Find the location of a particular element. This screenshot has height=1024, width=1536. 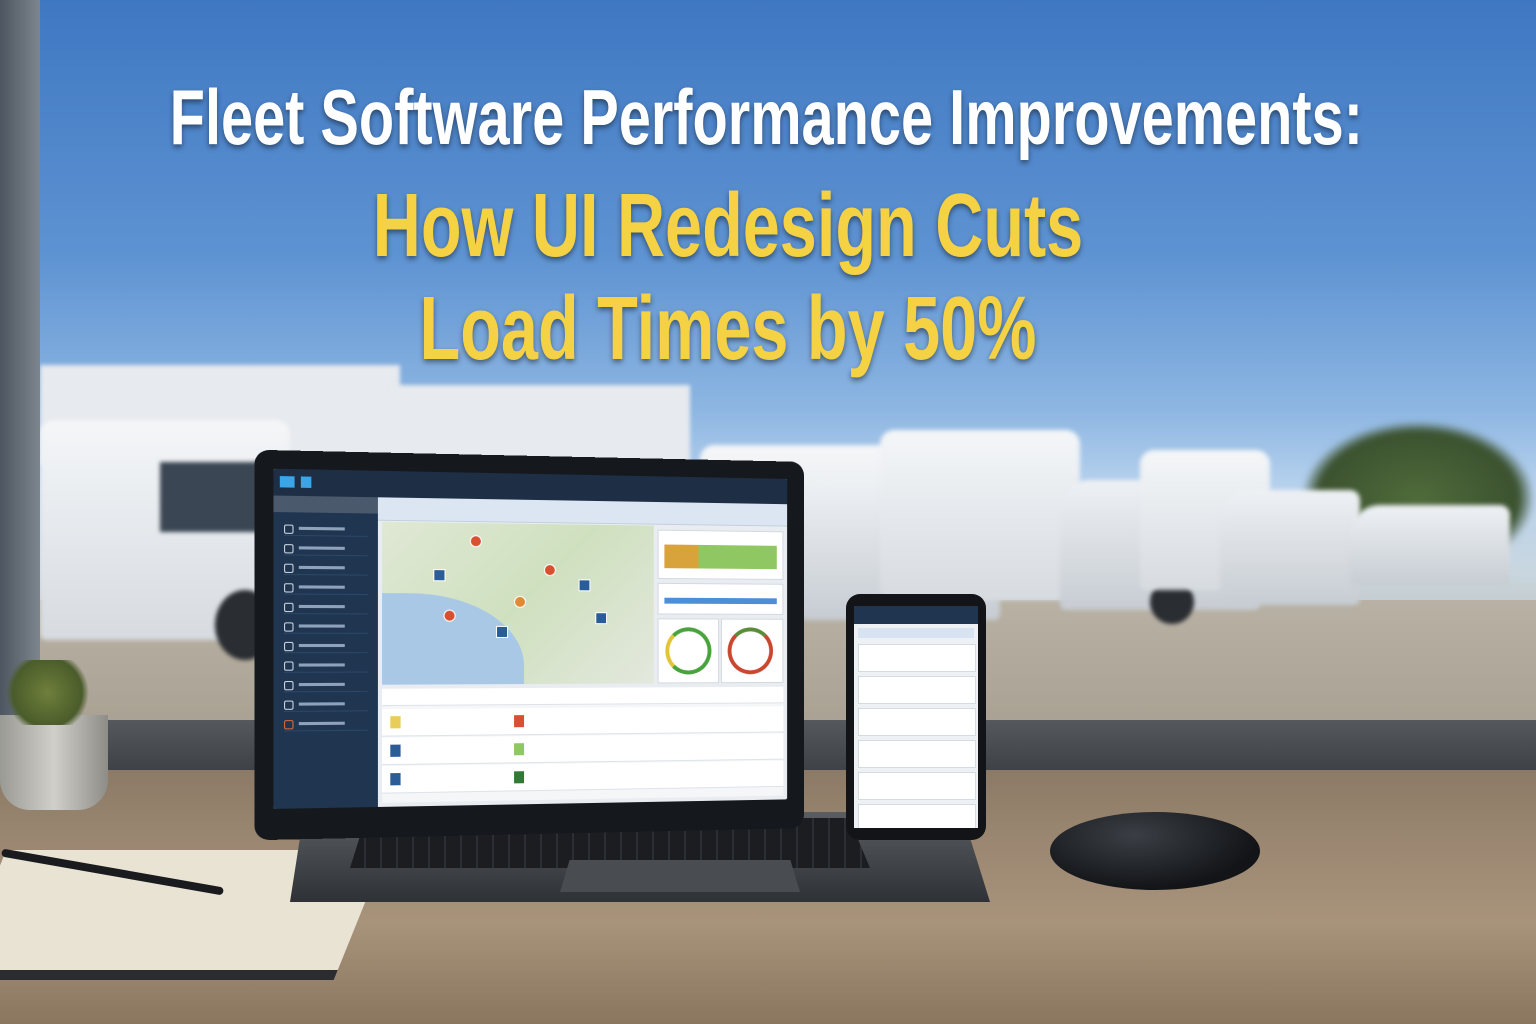

table-header is located at coordinates (583, 696).